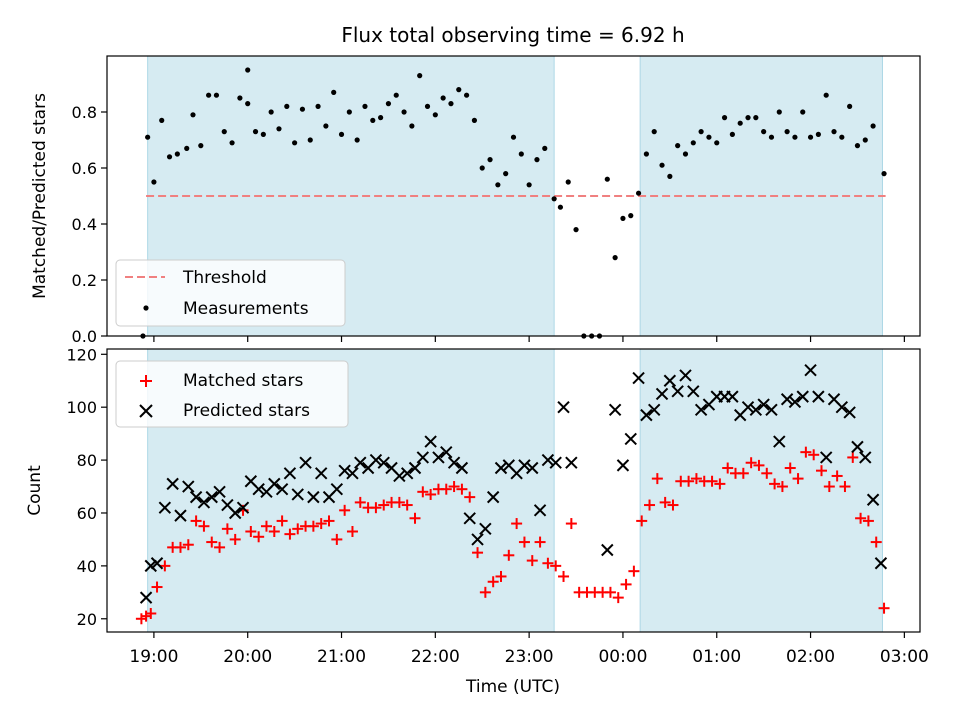 The width and height of the screenshot is (960, 720). Describe the element at coordinates (232, 394) in the screenshot. I see `legend: Matched stars Predicted stars` at that location.